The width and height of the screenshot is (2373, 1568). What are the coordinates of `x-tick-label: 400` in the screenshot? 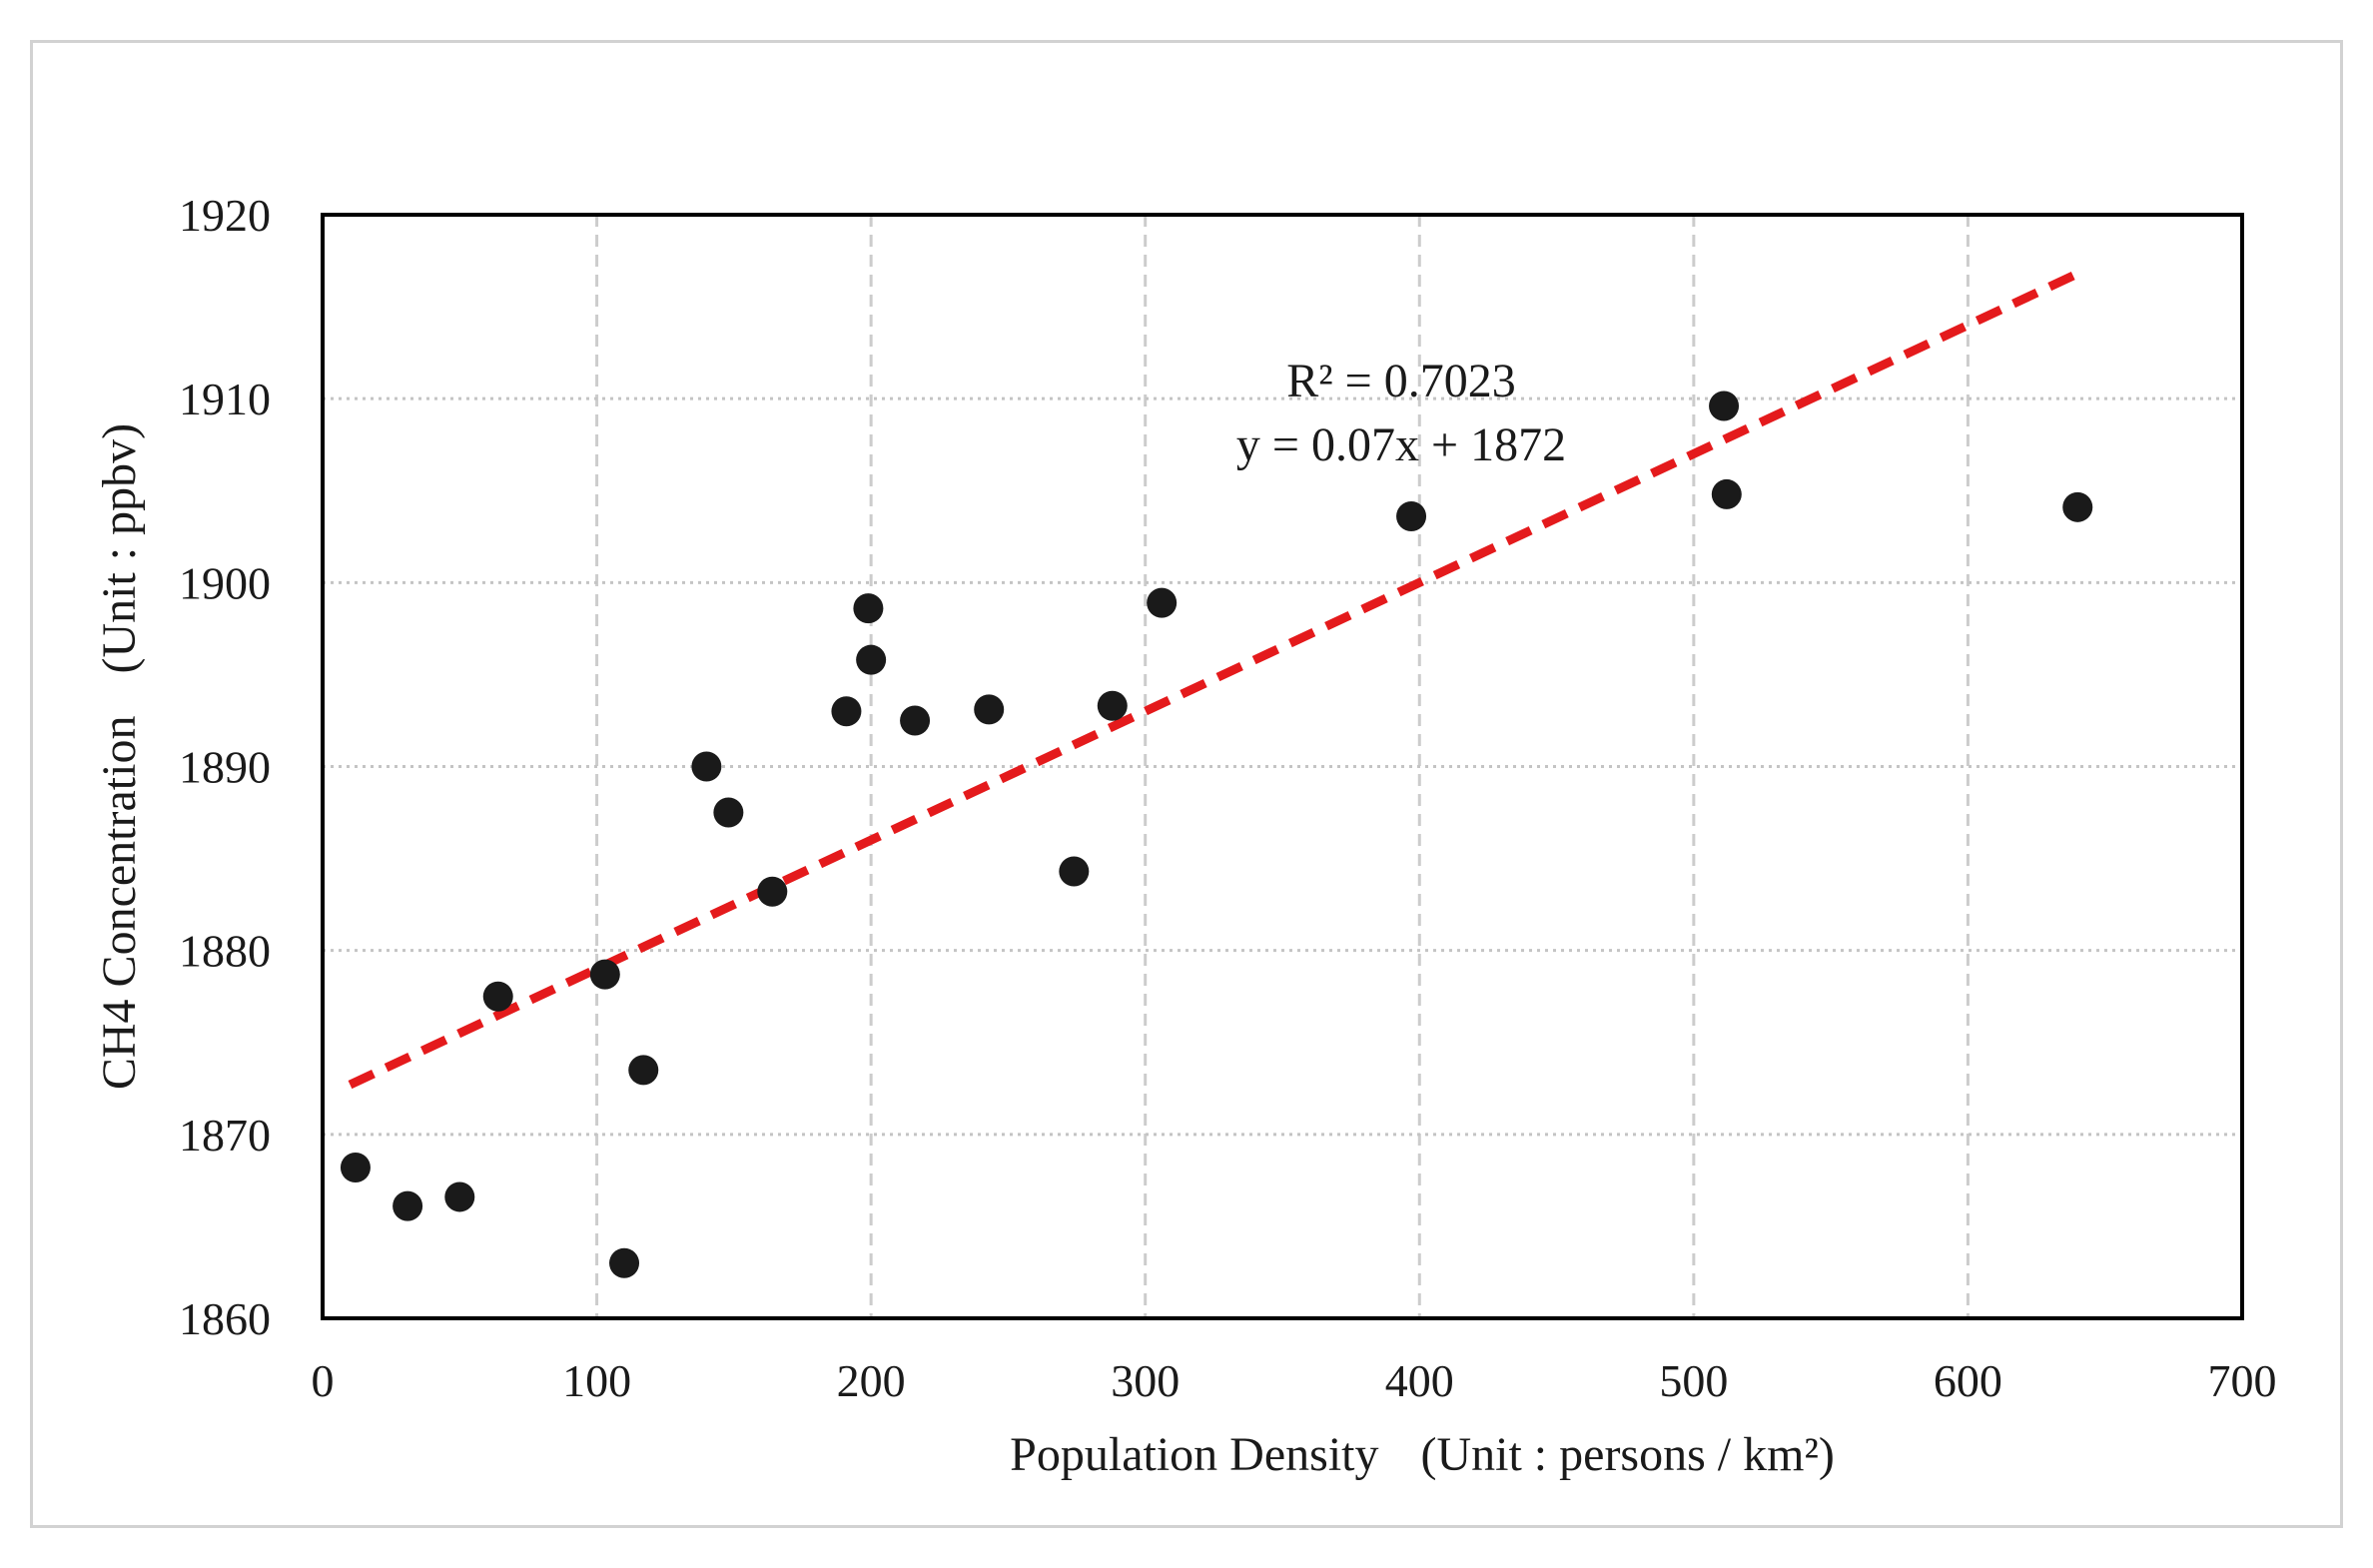 It's located at (1419, 1380).